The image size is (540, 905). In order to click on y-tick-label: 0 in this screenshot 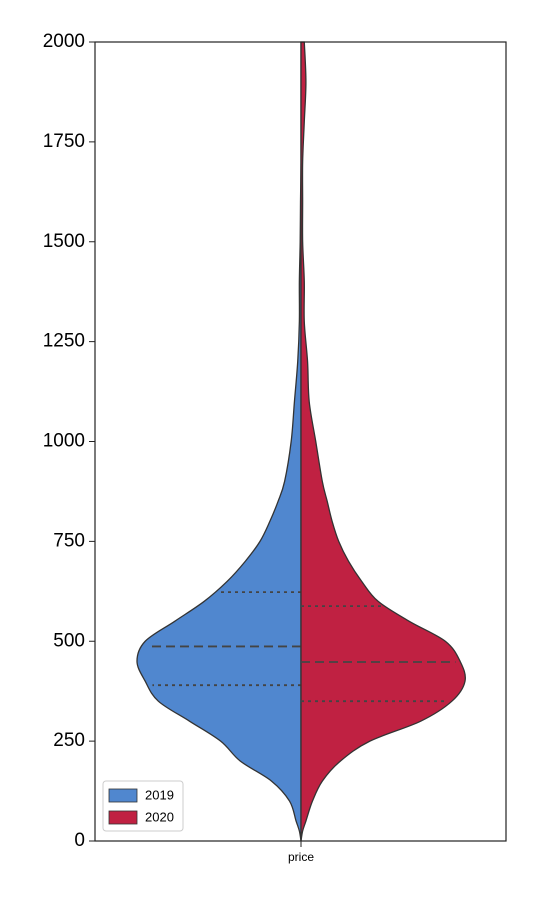, I will do `click(79, 840)`.